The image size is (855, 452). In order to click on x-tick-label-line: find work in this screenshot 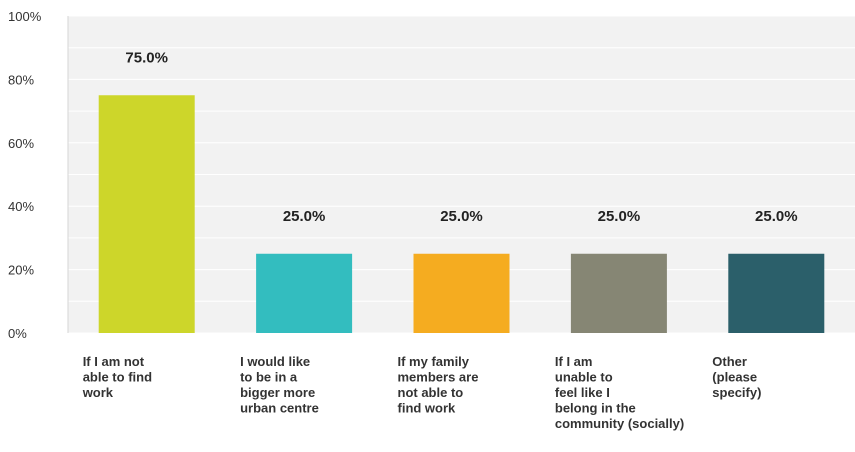, I will do `click(427, 408)`.